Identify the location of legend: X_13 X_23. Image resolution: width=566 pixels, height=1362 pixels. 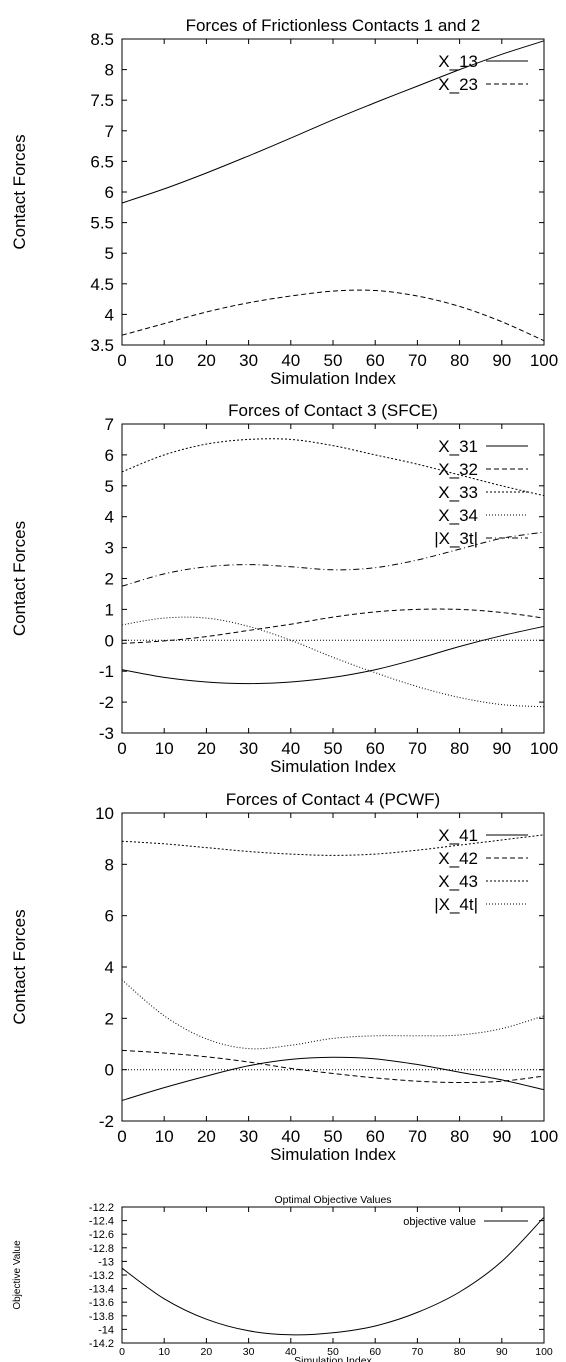
(483, 73).